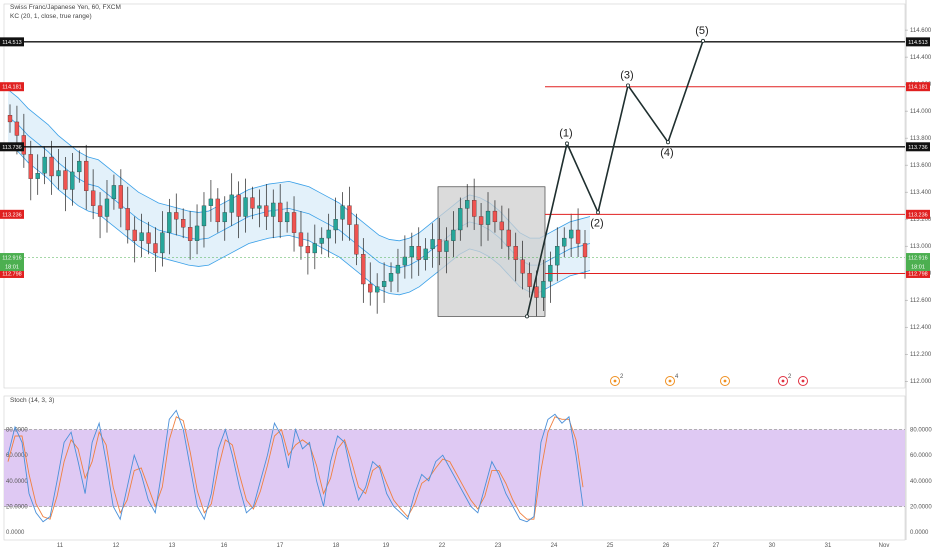 This screenshot has width=932, height=550. Describe the element at coordinates (917, 43) in the screenshot. I see `level-tag-label-right: 114.513` at that location.